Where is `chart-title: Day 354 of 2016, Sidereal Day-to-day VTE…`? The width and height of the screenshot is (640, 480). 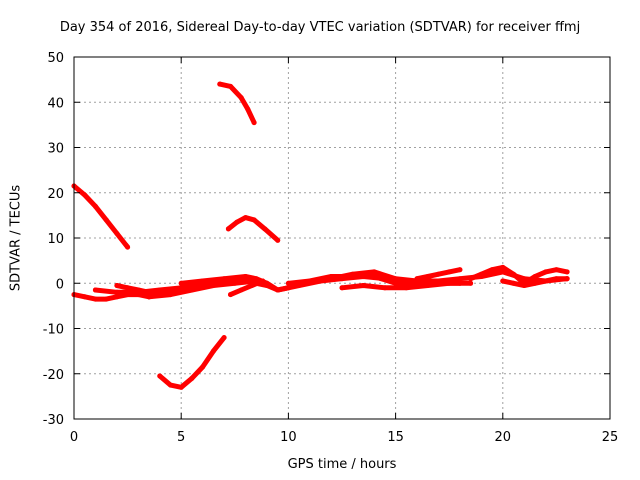
chart-title: Day 354 of 2016, Sidereal Day-to-day VTE… is located at coordinates (320, 27).